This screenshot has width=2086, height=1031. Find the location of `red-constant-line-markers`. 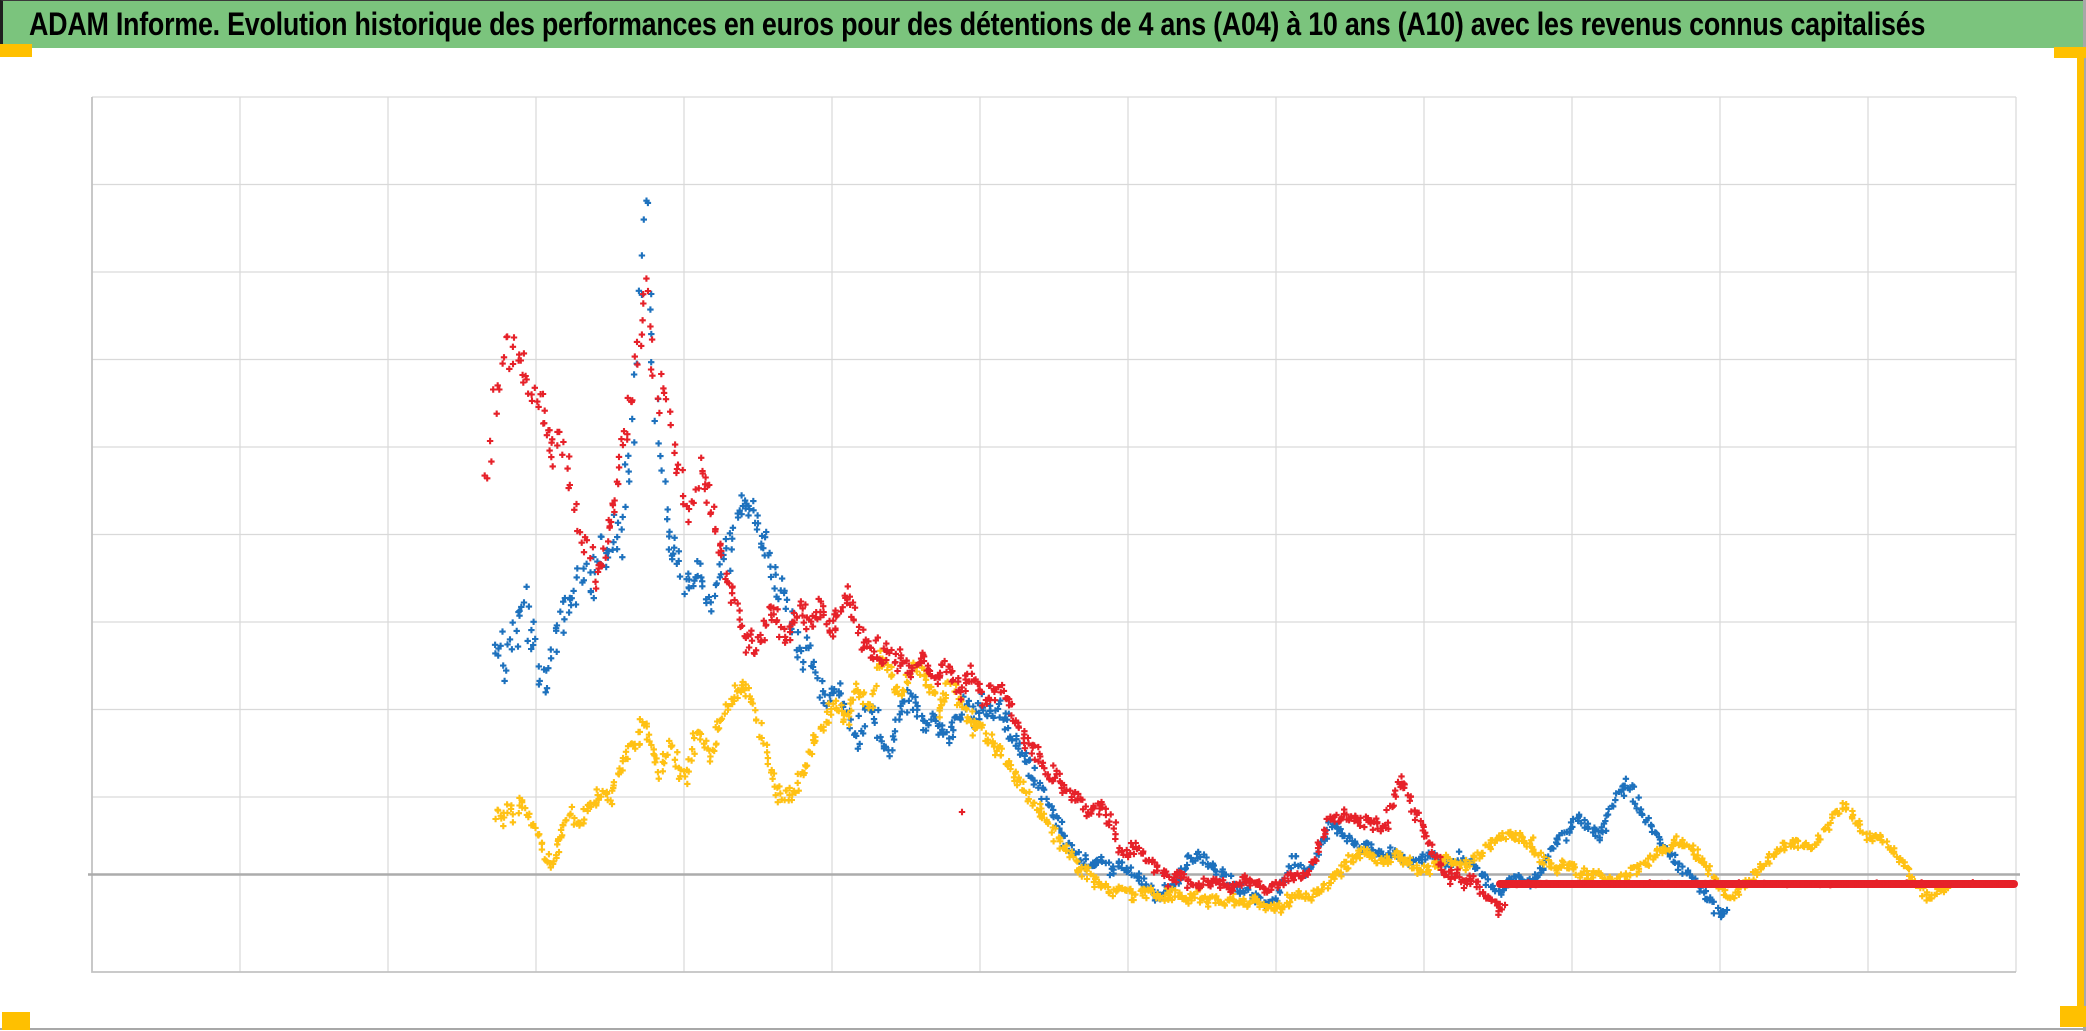

red-constant-line-markers is located at coordinates (1754, 884).